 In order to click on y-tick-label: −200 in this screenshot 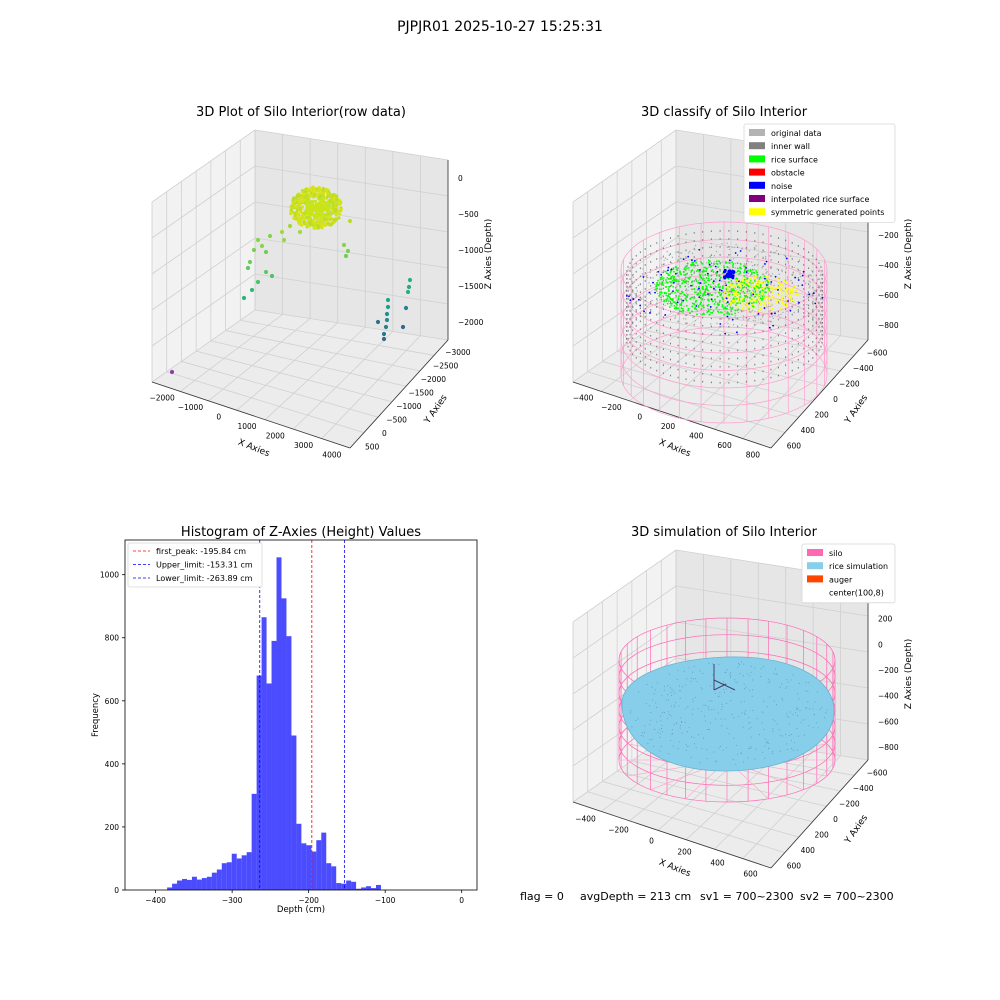, I will do `click(849, 804)`.